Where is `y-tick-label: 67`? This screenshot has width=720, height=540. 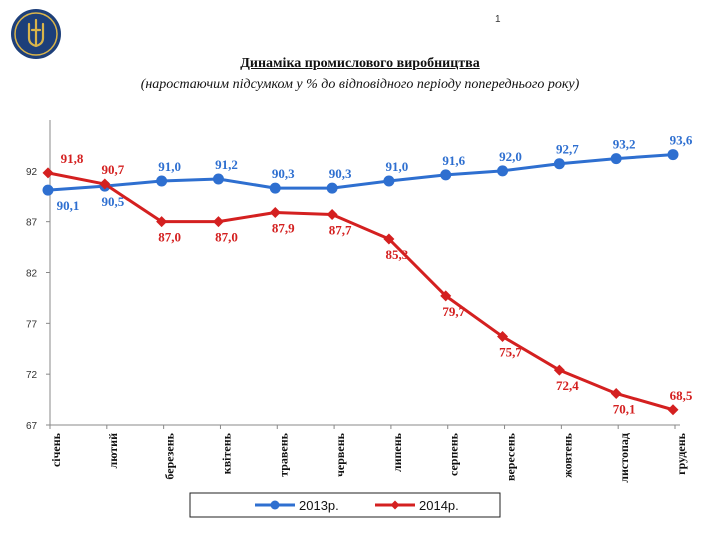
y-tick-label: 67 is located at coordinates (32, 426).